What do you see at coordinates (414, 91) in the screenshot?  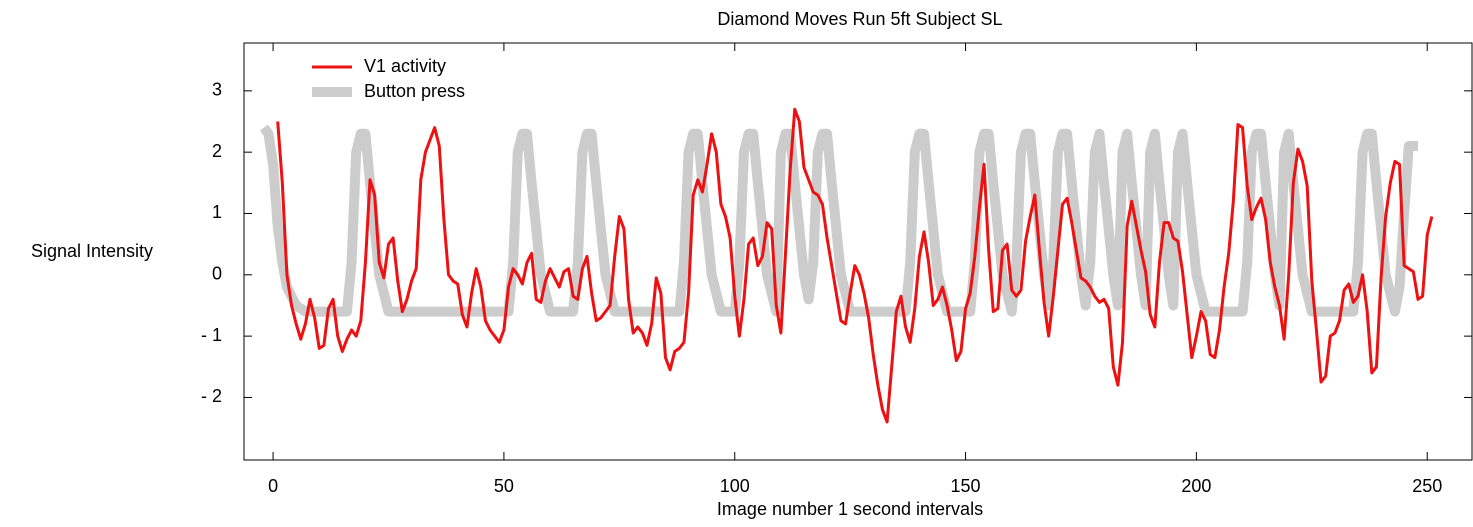 I see `legend-label: Button press` at bounding box center [414, 91].